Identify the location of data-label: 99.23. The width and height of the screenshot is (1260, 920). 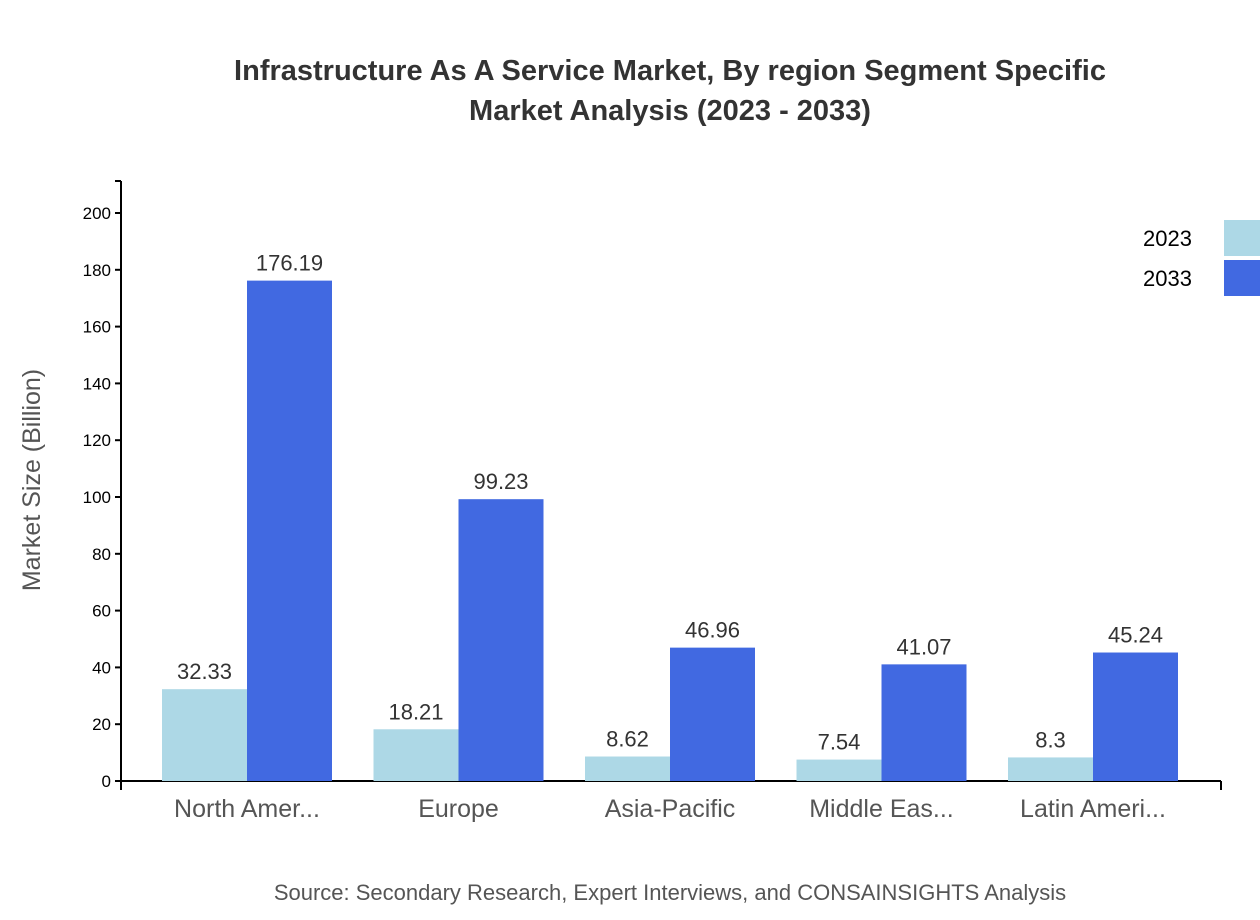
(500, 481).